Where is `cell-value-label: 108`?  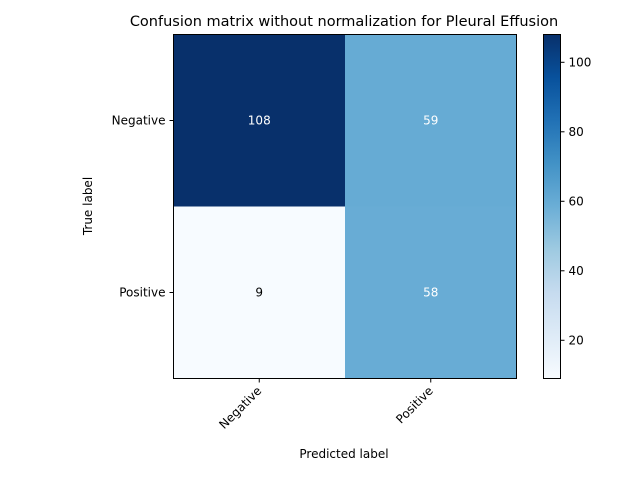 cell-value-label: 108 is located at coordinates (259, 121).